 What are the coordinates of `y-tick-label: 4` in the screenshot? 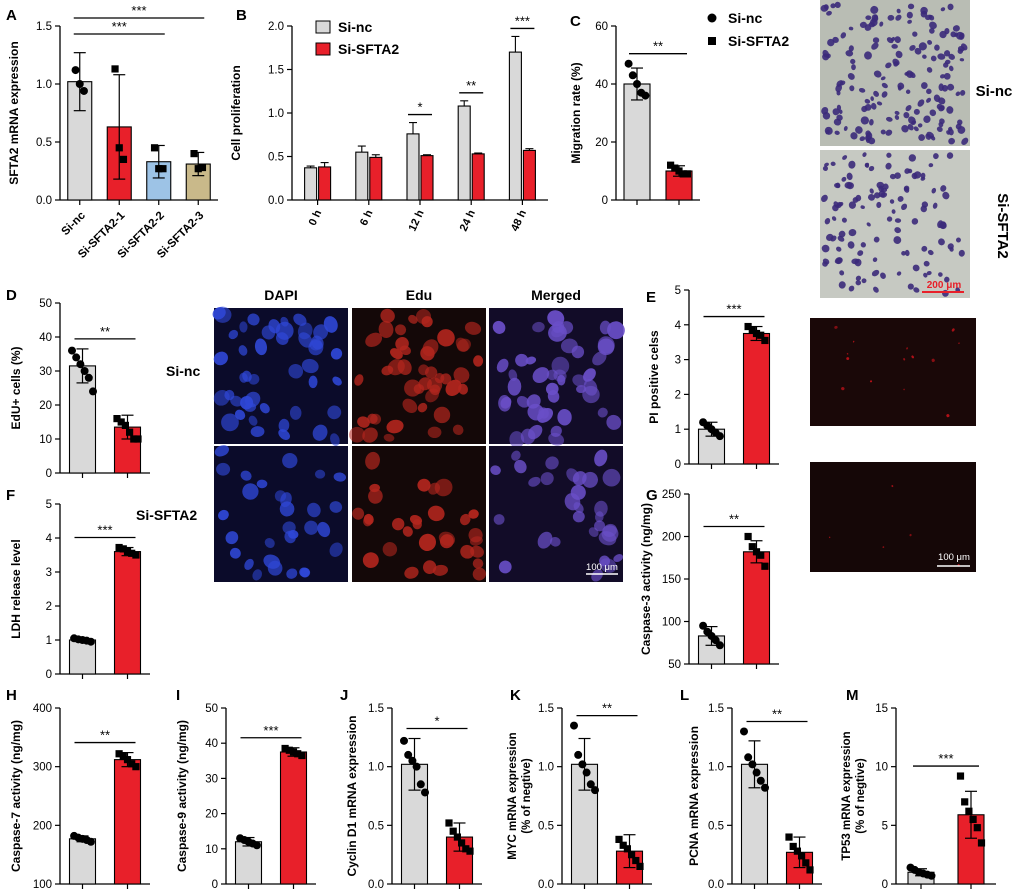 It's located at (49, 539).